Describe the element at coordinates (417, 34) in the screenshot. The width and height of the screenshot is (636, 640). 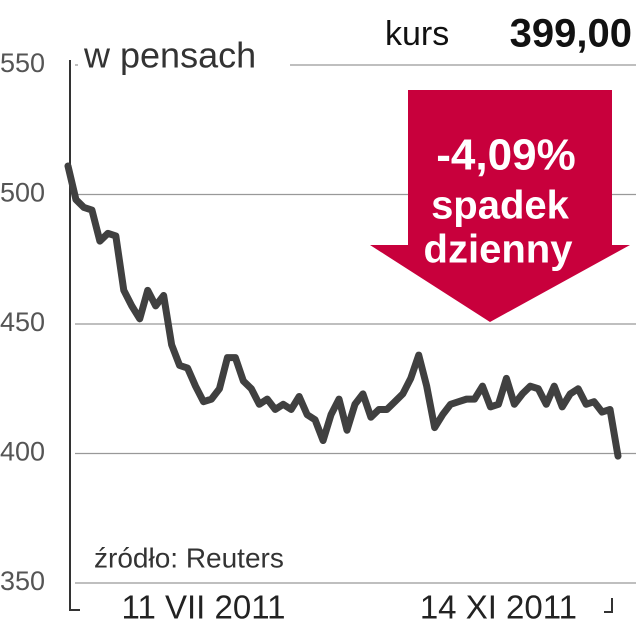
I see `header-label: kurs` at that location.